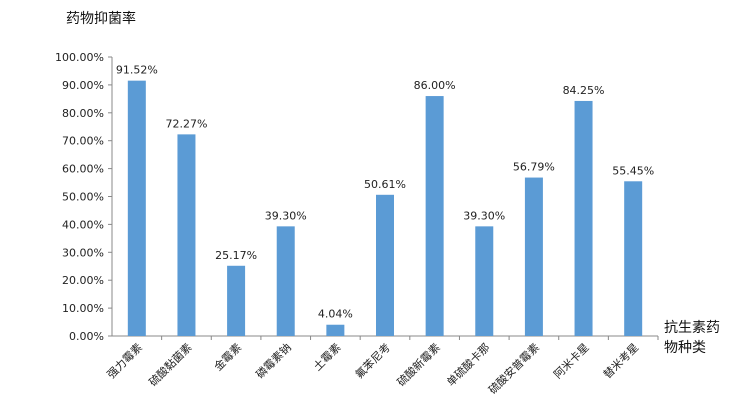  What do you see at coordinates (435, 85) in the screenshot?
I see `data-label: 86.00%` at bounding box center [435, 85].